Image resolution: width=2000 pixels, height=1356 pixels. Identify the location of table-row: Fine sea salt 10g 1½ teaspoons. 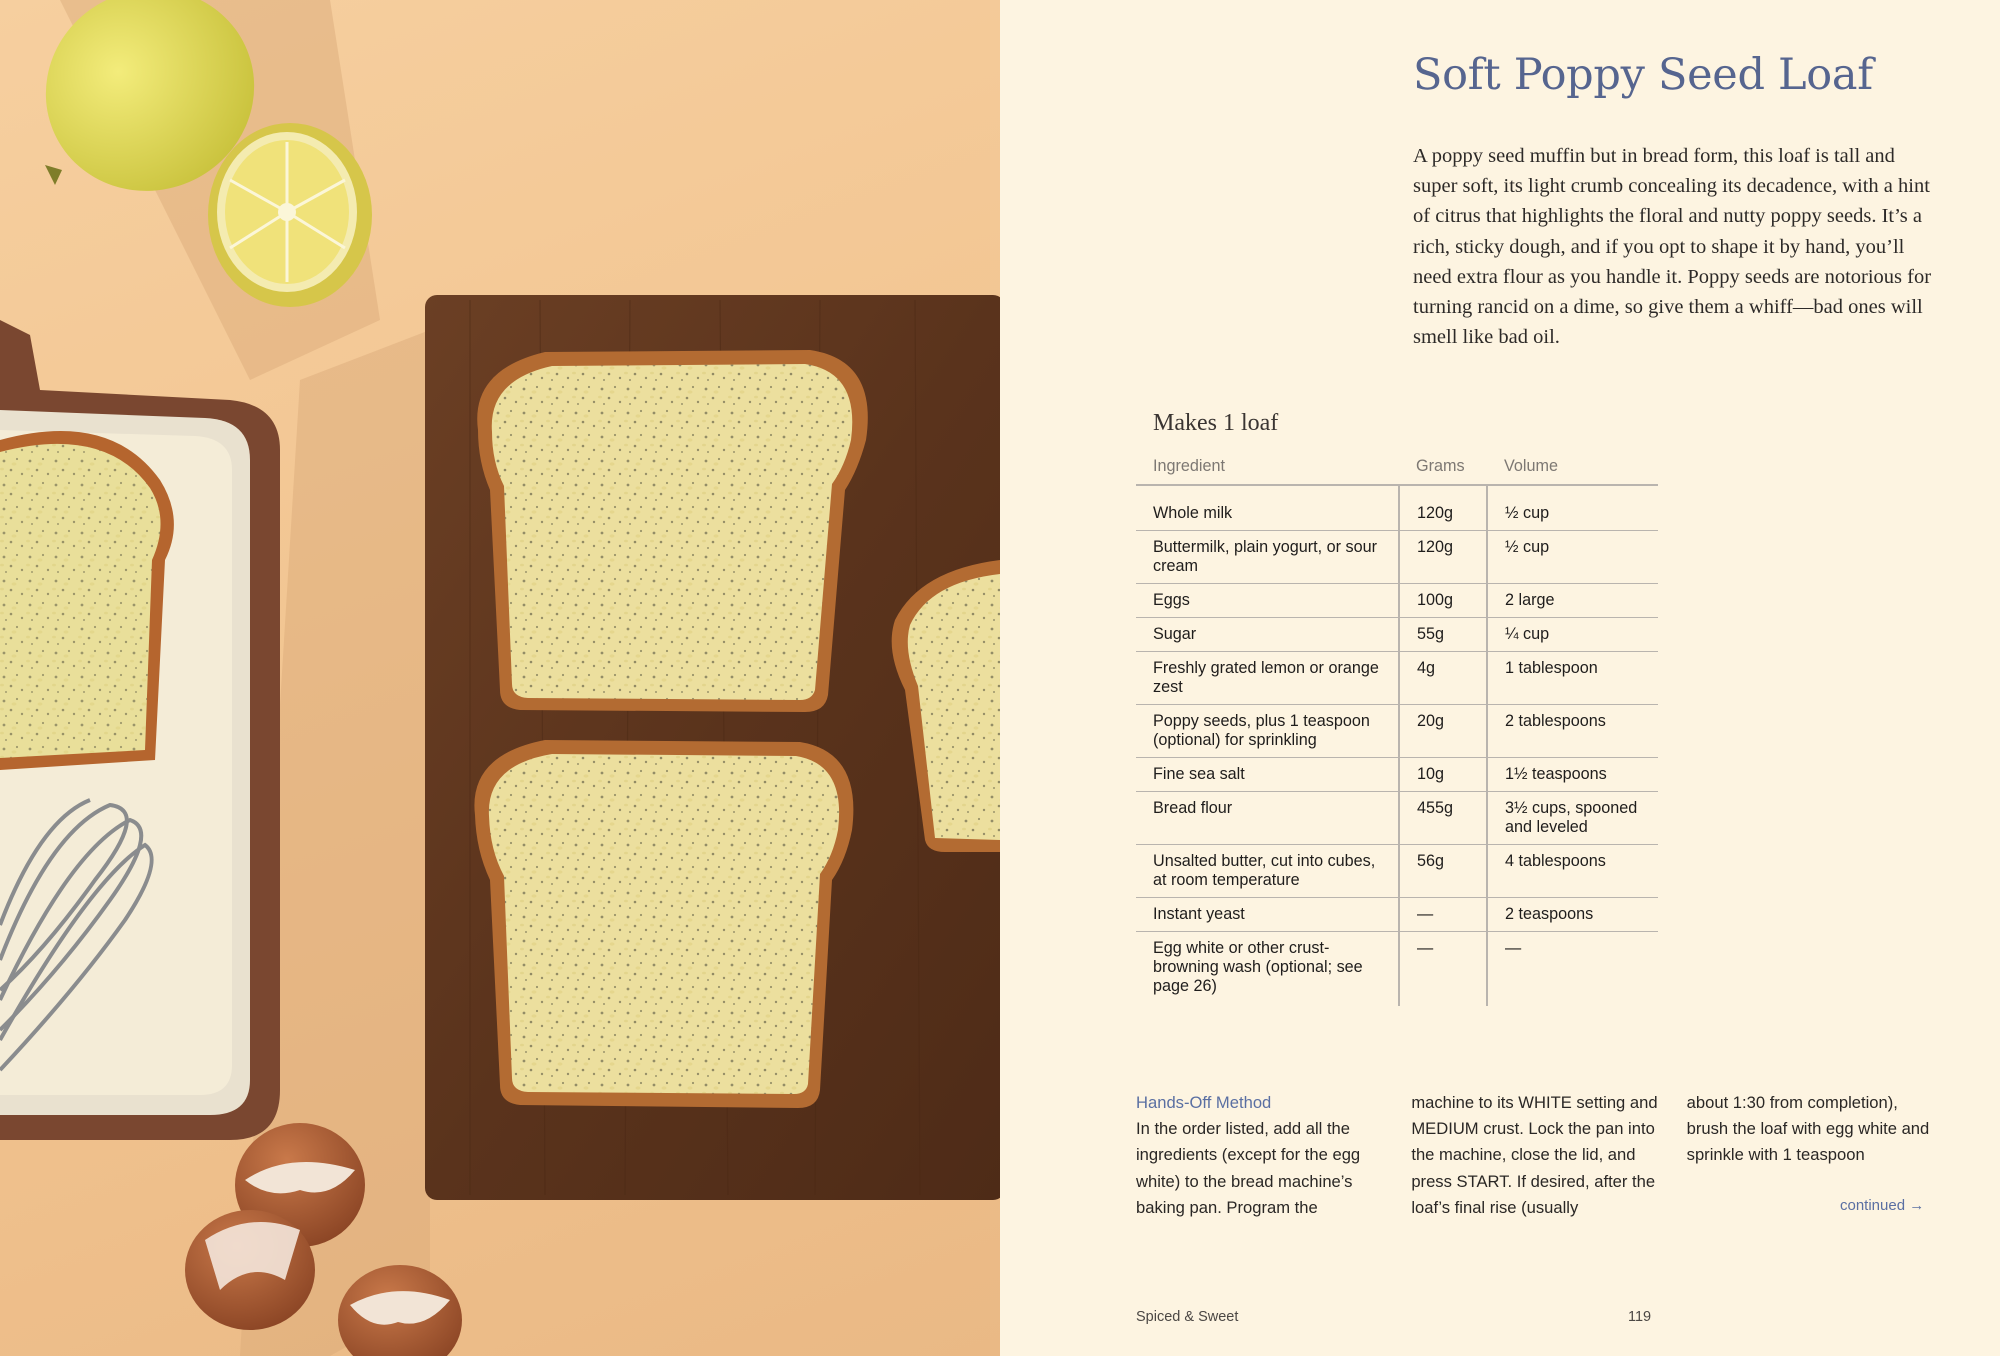
(1397, 774).